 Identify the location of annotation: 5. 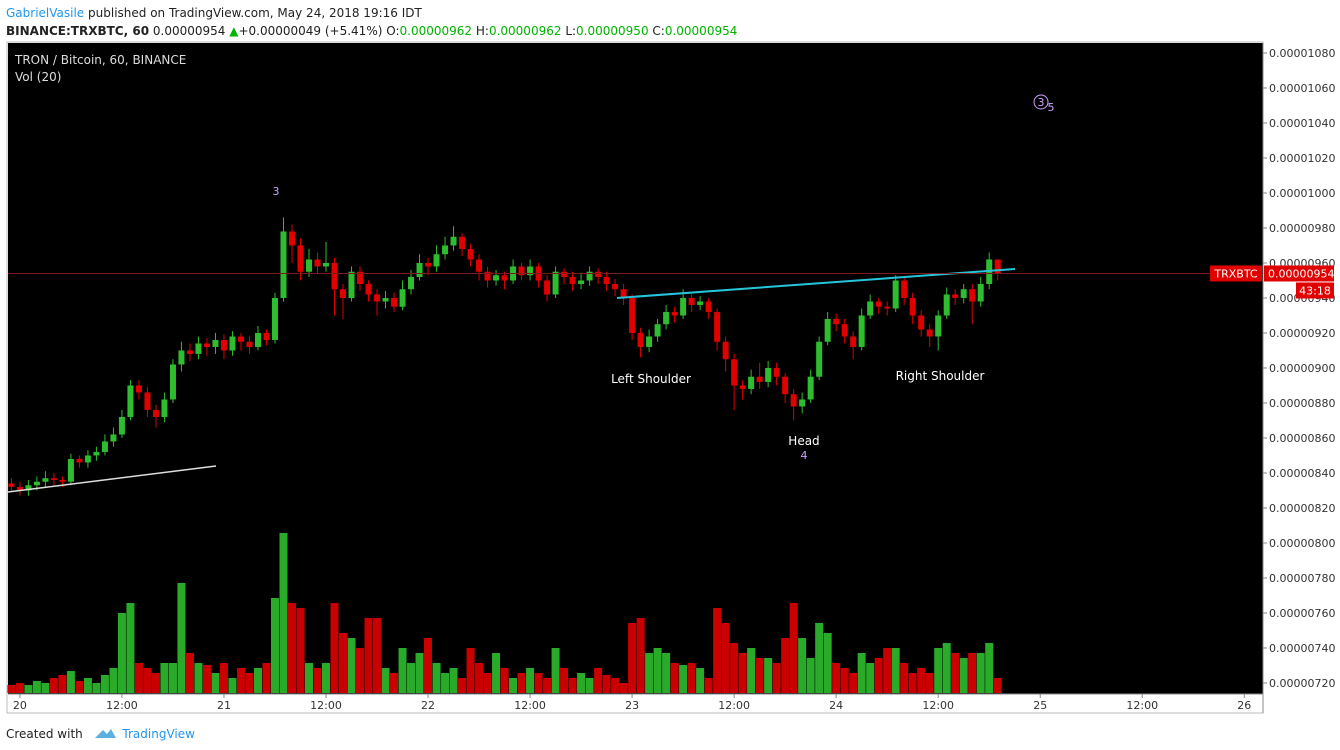
(1051, 107).